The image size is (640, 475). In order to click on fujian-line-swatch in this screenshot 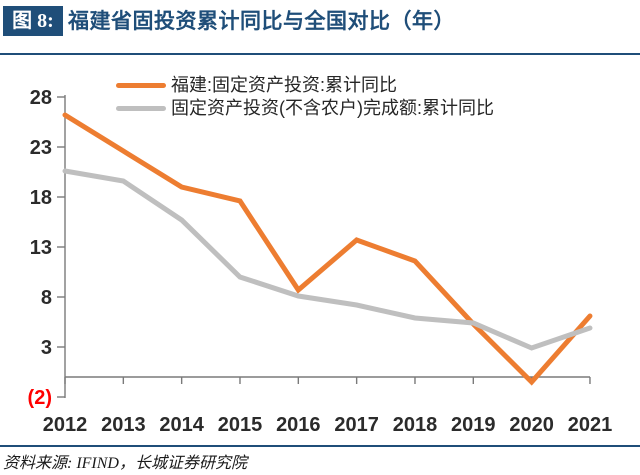, I will do `click(141, 85)`.